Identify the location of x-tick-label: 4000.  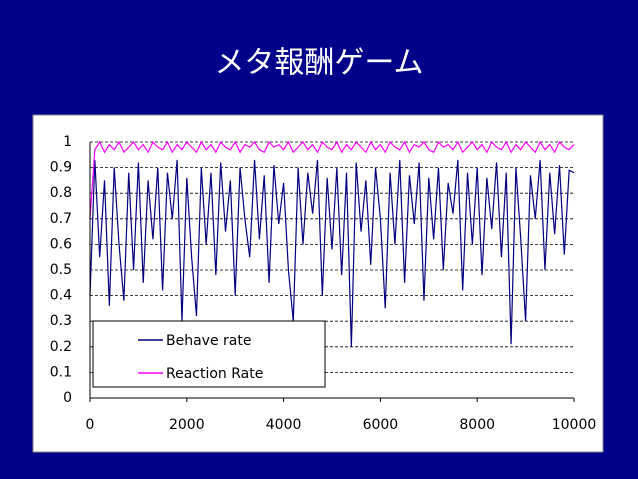
(284, 425).